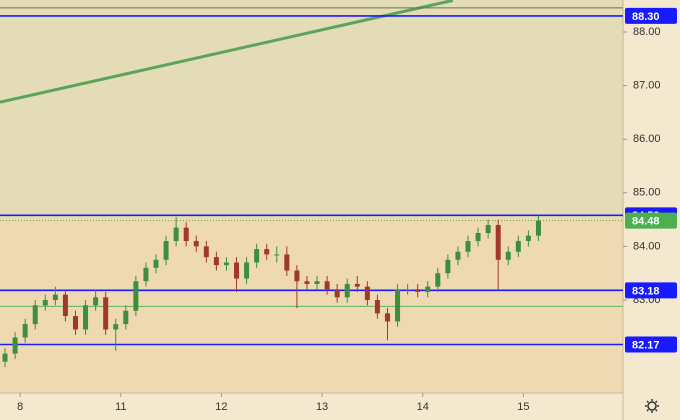 The image size is (680, 420). Describe the element at coordinates (646, 222) in the screenshot. I see `price-tag-label: 84.48` at that location.